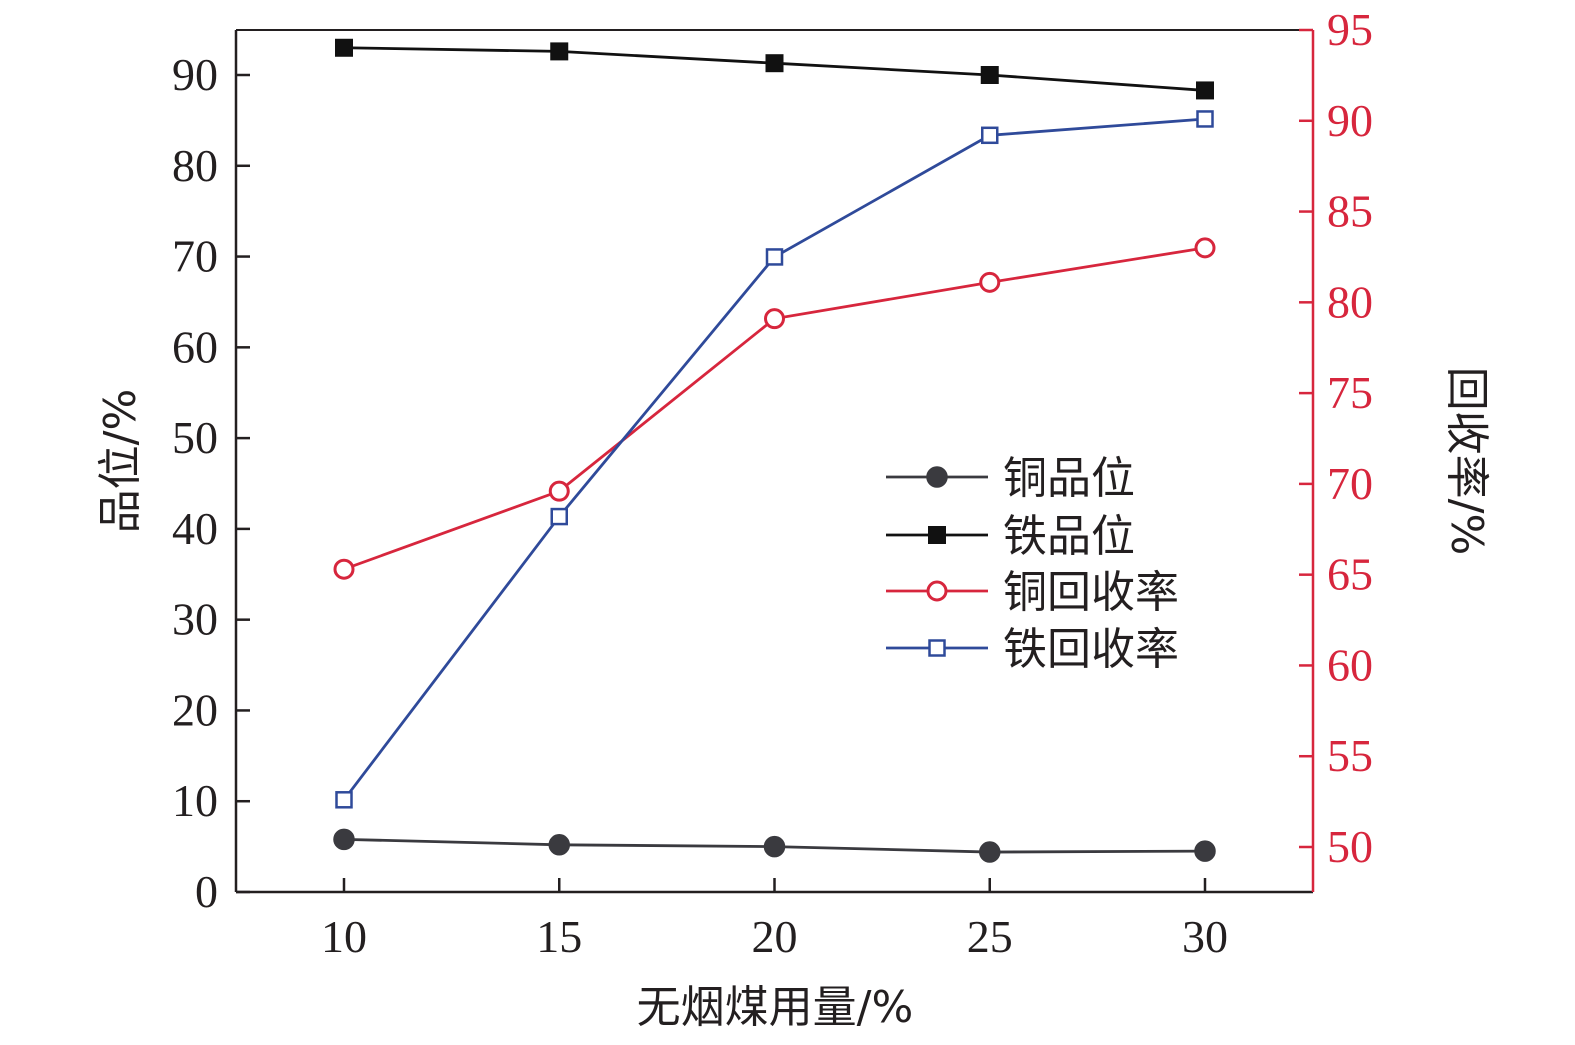  I want to click on y2-axis-title: 回收率/%, so click(1466, 461).